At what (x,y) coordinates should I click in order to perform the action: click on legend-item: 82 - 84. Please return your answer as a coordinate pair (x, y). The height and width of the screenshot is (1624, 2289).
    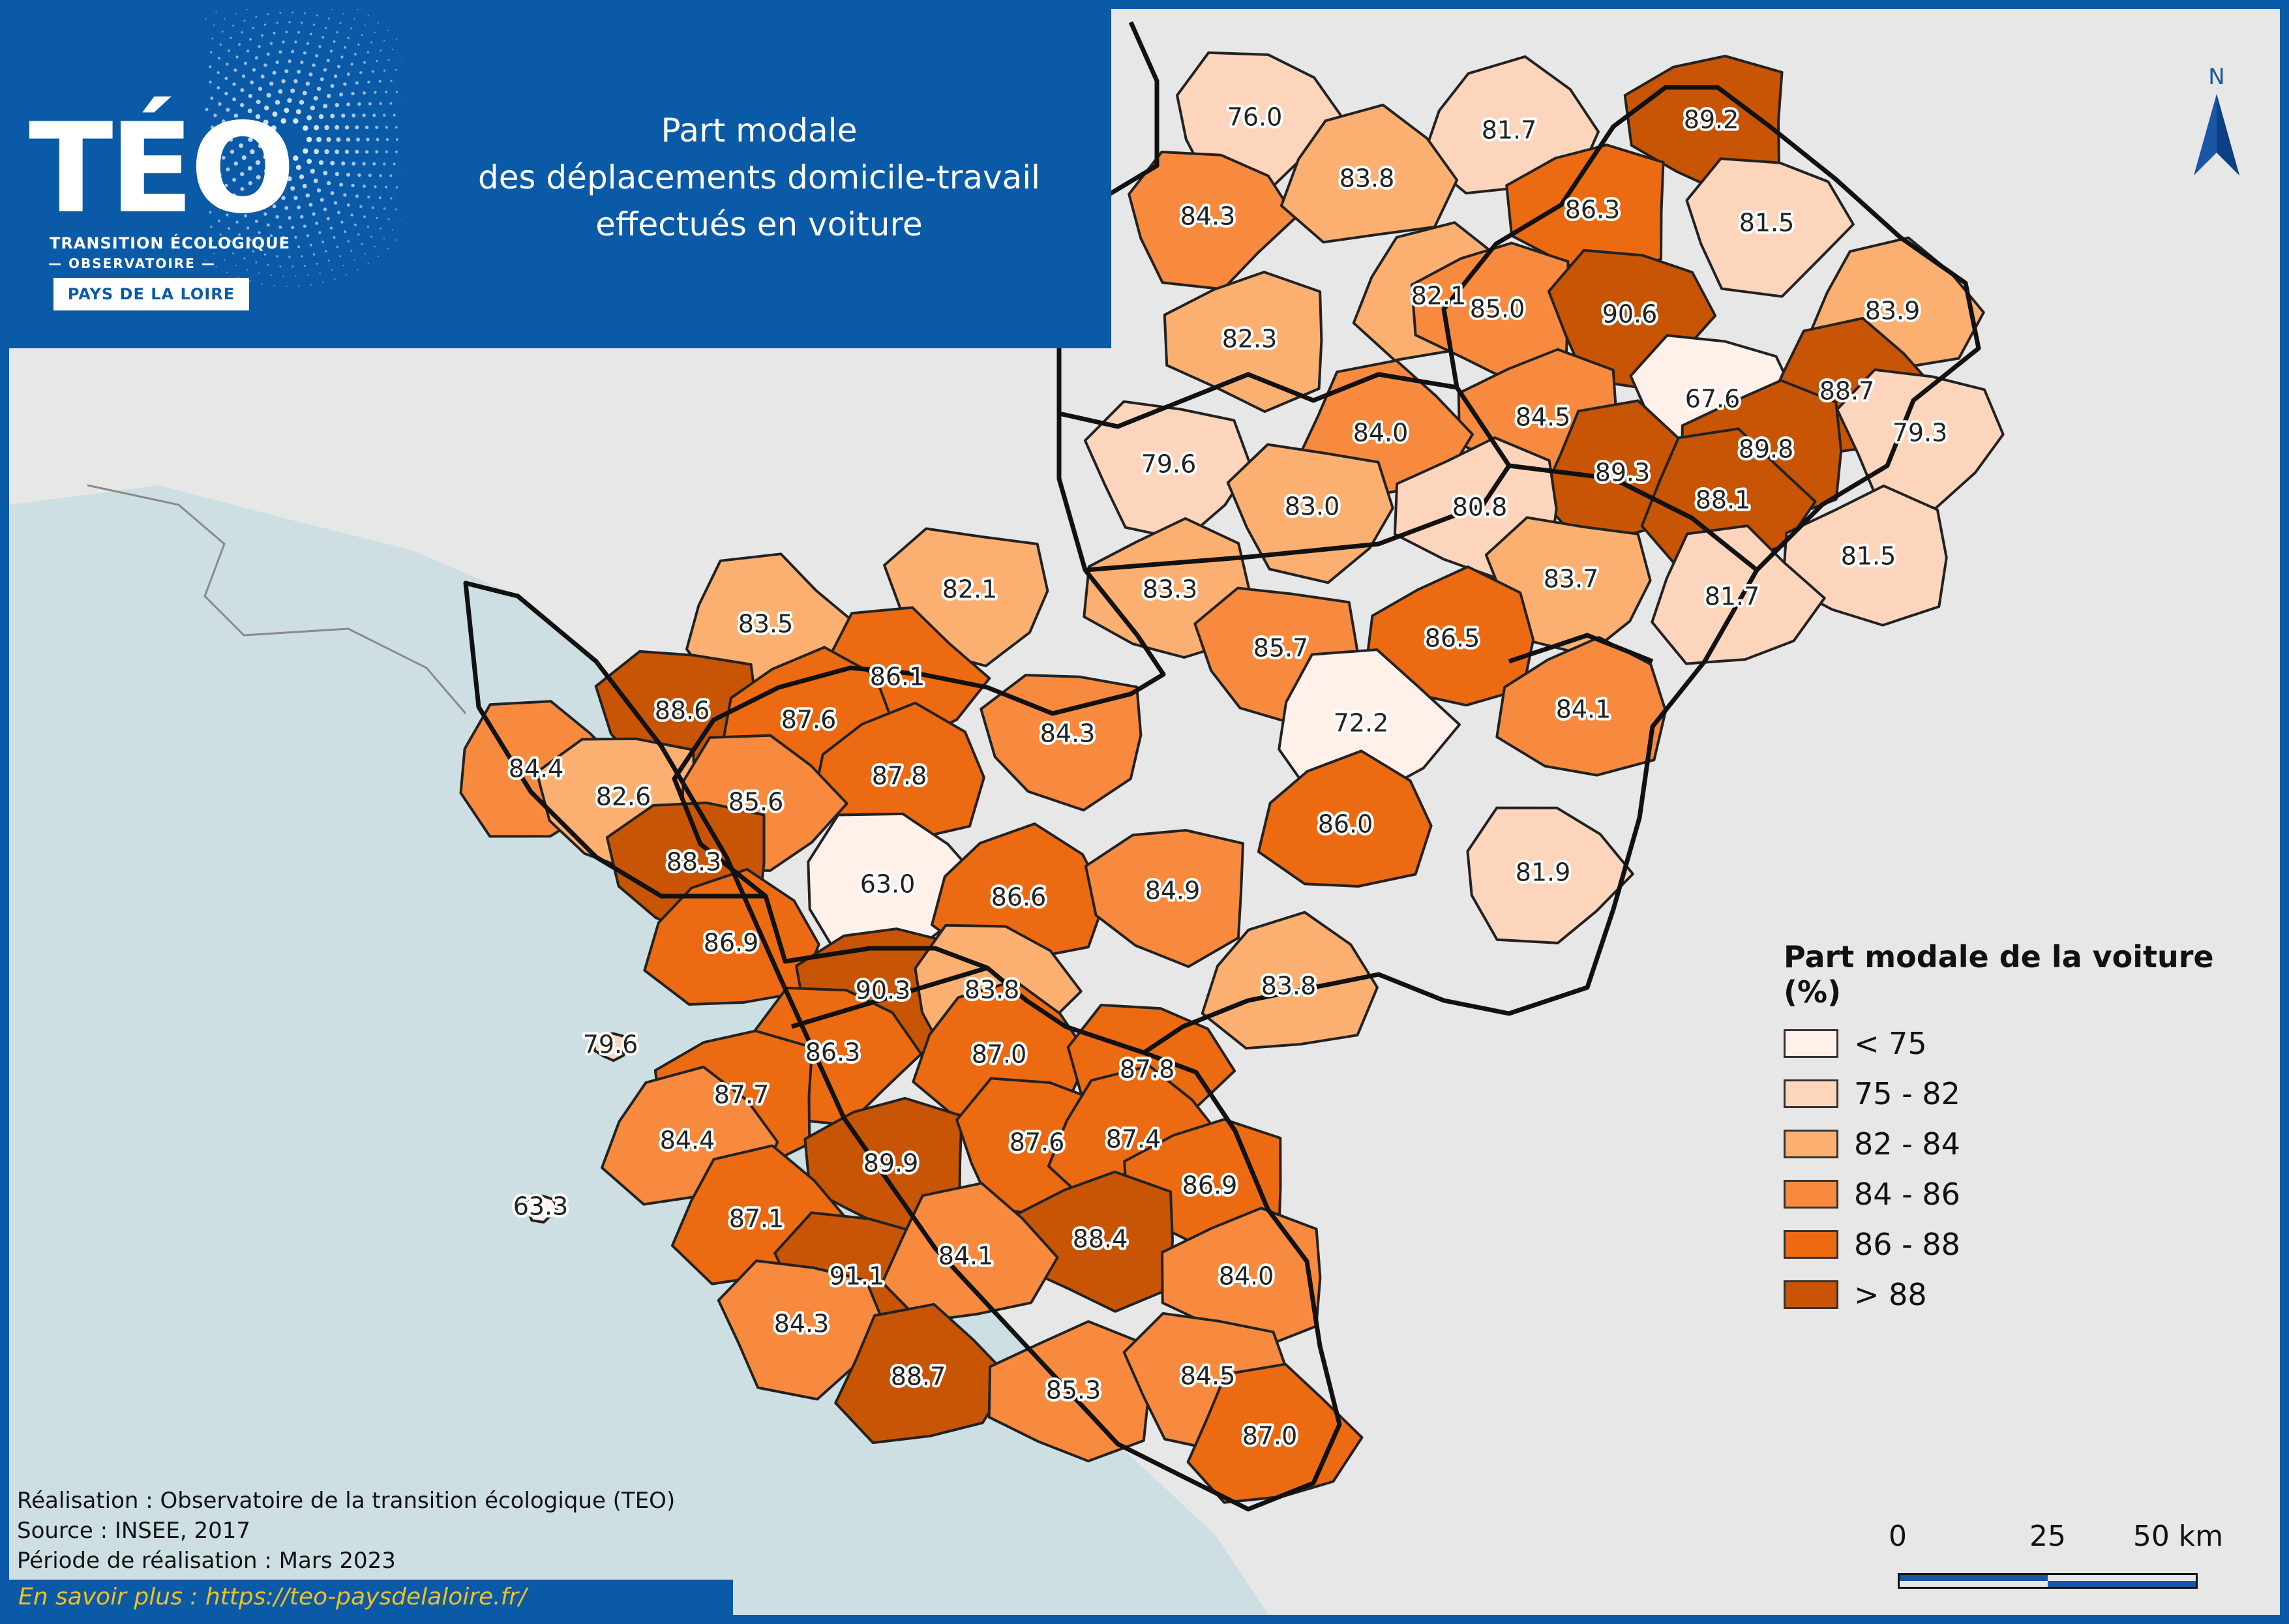
    Looking at the image, I should click on (2012, 1149).